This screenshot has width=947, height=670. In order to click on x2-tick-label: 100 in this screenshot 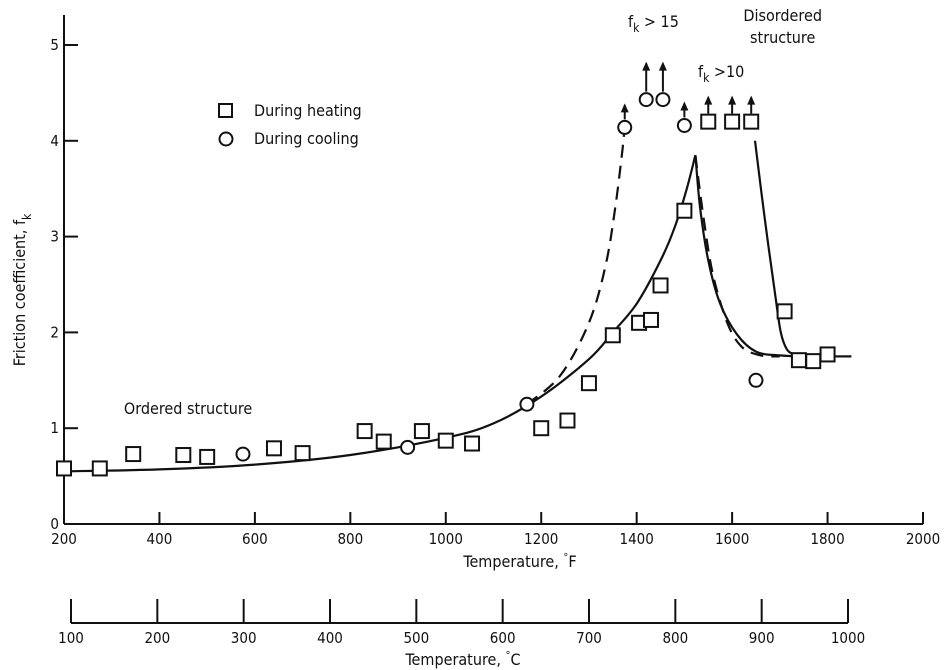, I will do `click(71, 638)`.